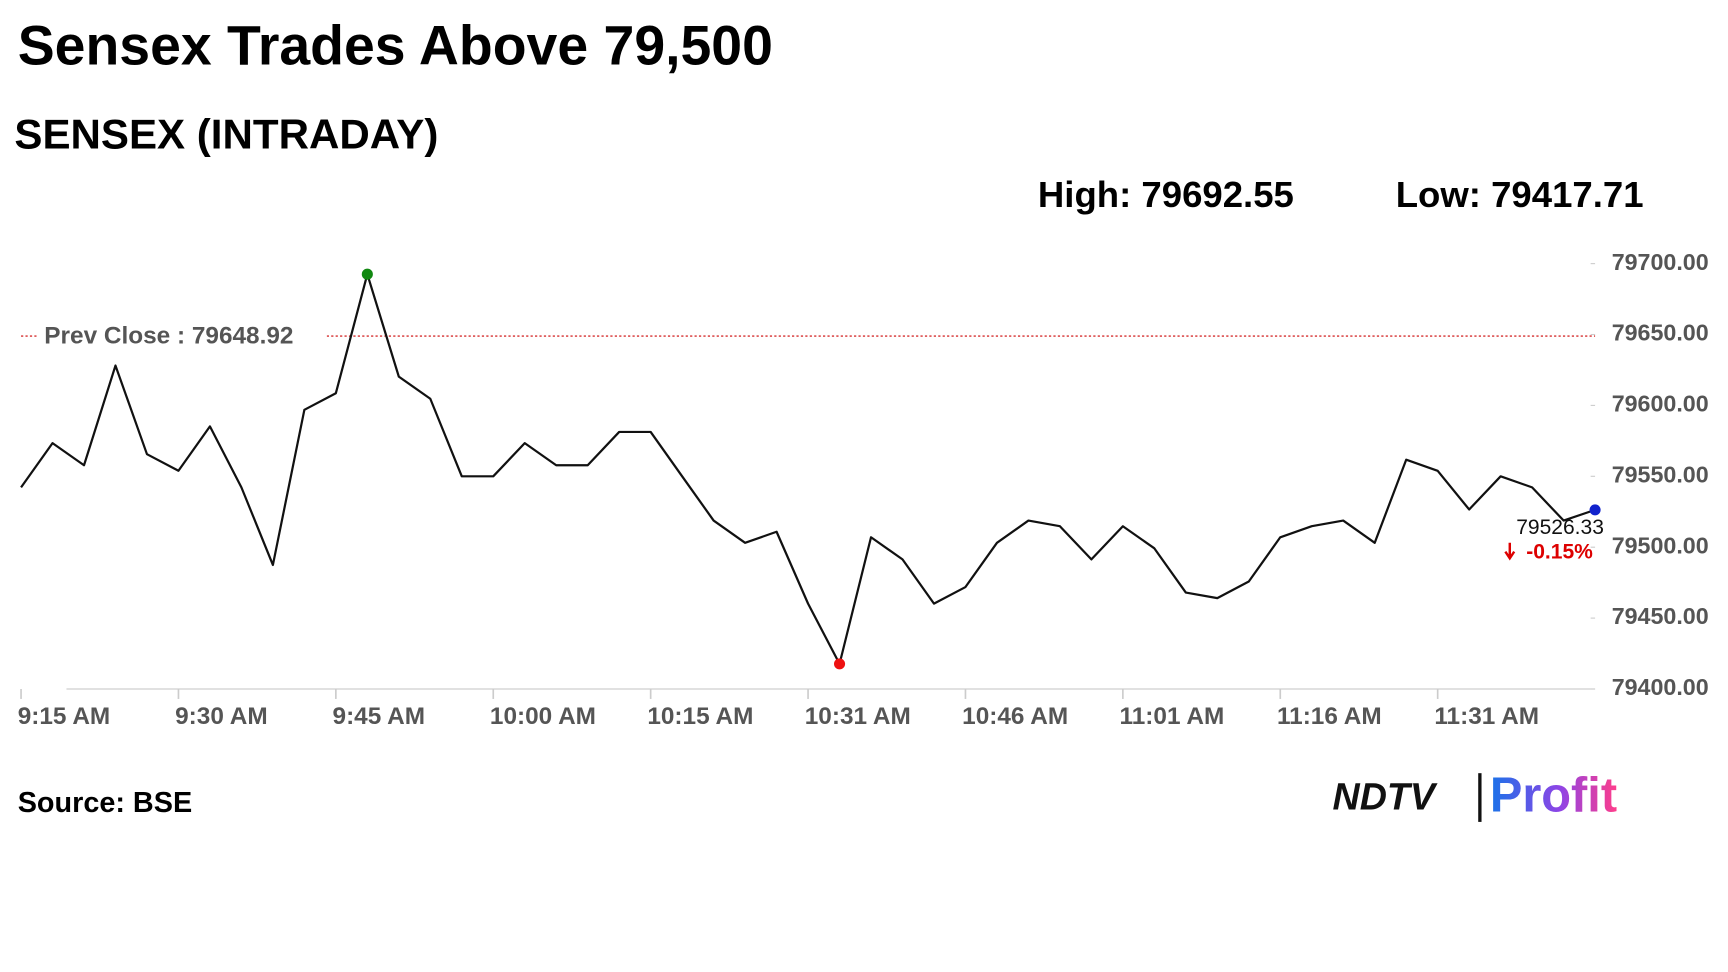 The image size is (1728, 972). Describe the element at coordinates (395, 45) in the screenshot. I see `chart-title: Sensex Trades Above 79,500` at that location.